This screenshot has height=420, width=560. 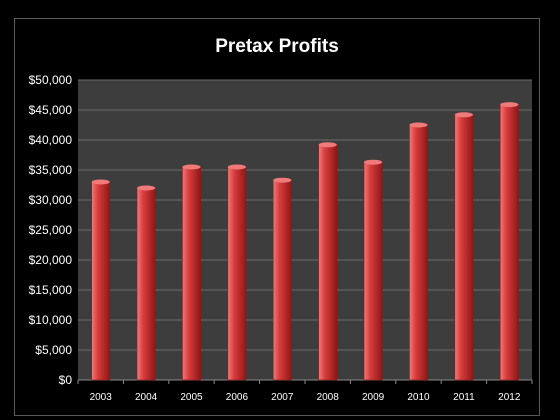 I want to click on y-tick-label: $40,000, so click(x=51, y=140).